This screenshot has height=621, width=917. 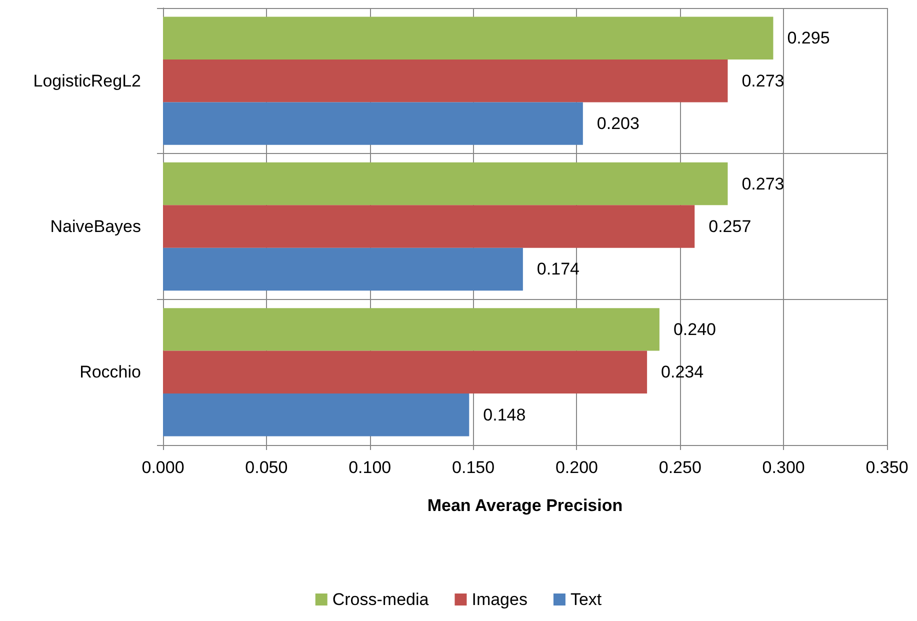 I want to click on x-tick-label: 0.200, so click(x=576, y=467).